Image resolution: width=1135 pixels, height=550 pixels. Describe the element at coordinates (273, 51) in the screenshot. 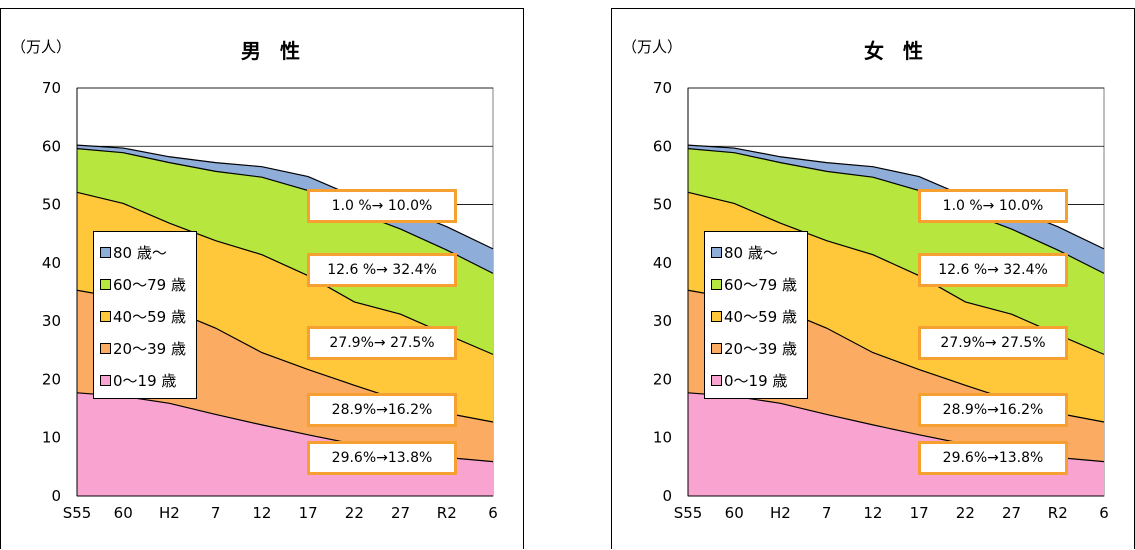

I see `chart-title: 男 性` at that location.